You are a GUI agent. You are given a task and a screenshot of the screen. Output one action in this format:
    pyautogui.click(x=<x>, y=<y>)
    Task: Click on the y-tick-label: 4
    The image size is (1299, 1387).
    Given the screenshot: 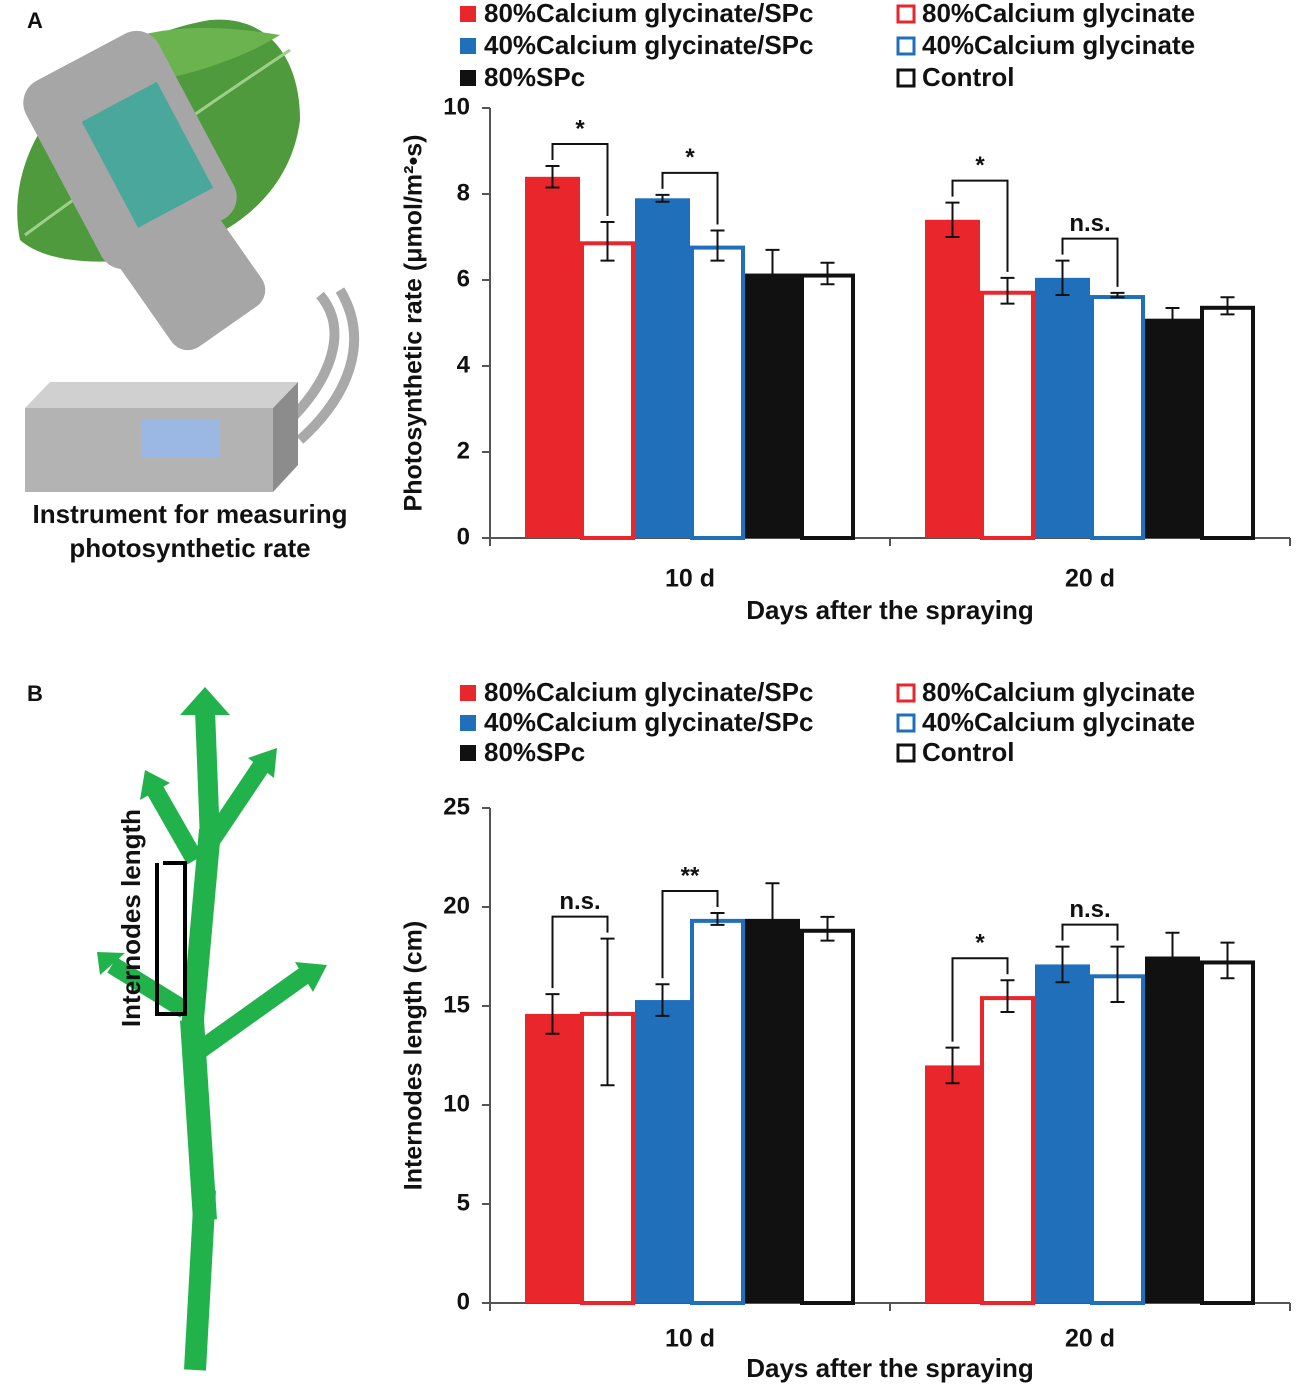 What is the action you would take?
    pyautogui.click(x=464, y=364)
    